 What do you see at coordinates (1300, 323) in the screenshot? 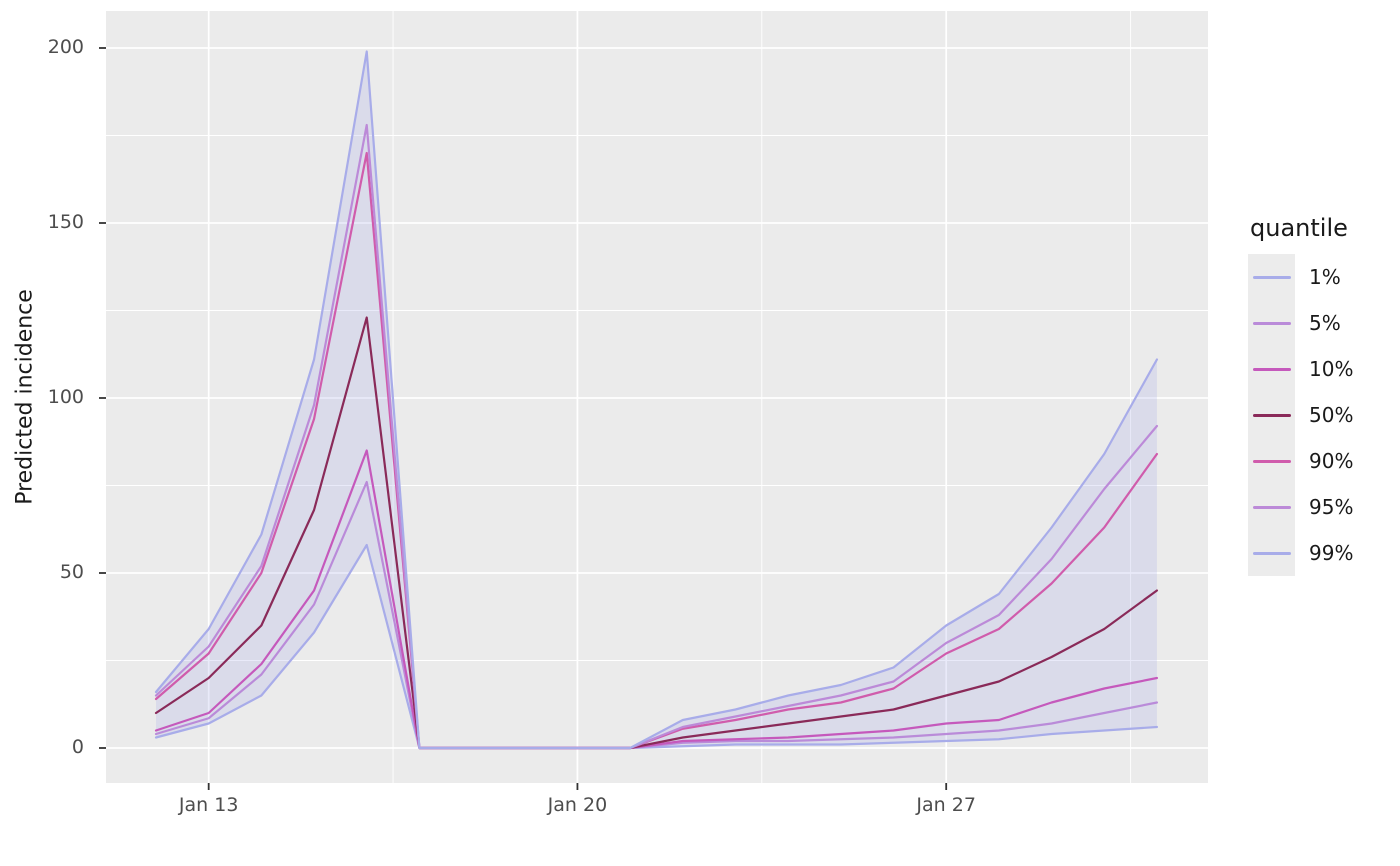
I see `legend-row: 5%` at bounding box center [1300, 323].